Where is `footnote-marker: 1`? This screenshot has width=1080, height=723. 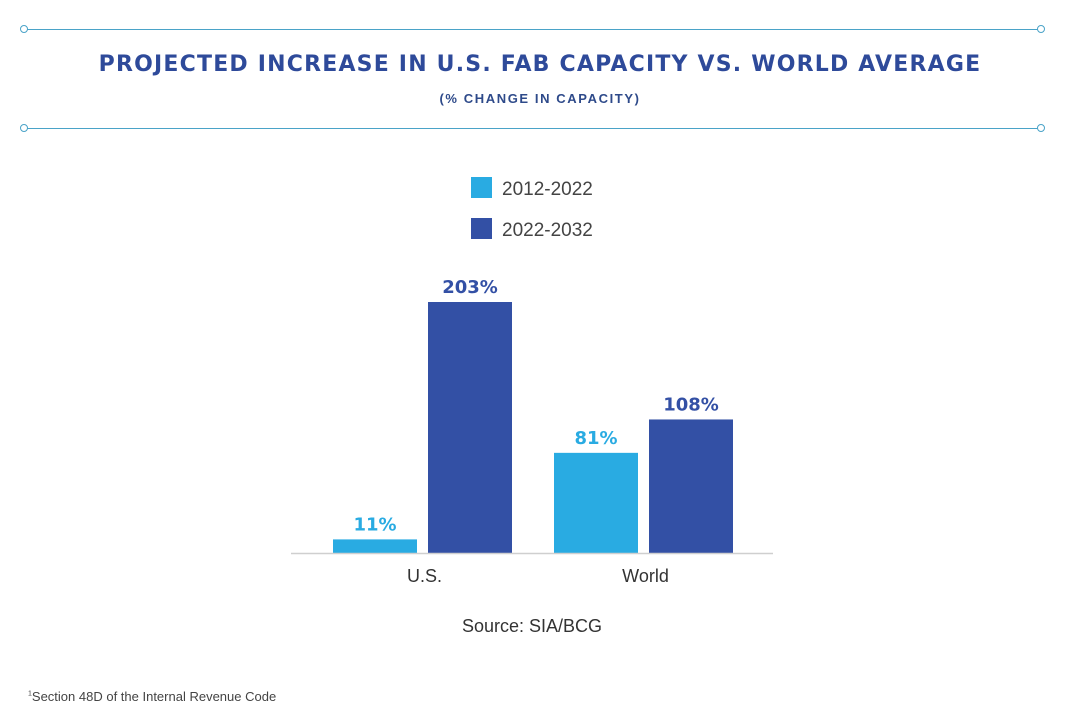
footnote-marker: 1 is located at coordinates (30, 694).